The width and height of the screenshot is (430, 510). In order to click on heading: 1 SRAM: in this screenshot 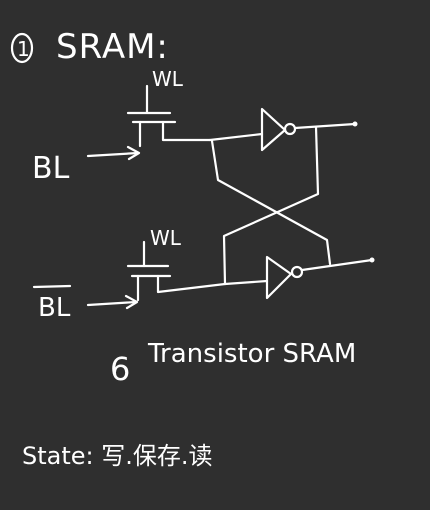, I will do `click(89, 47)`.